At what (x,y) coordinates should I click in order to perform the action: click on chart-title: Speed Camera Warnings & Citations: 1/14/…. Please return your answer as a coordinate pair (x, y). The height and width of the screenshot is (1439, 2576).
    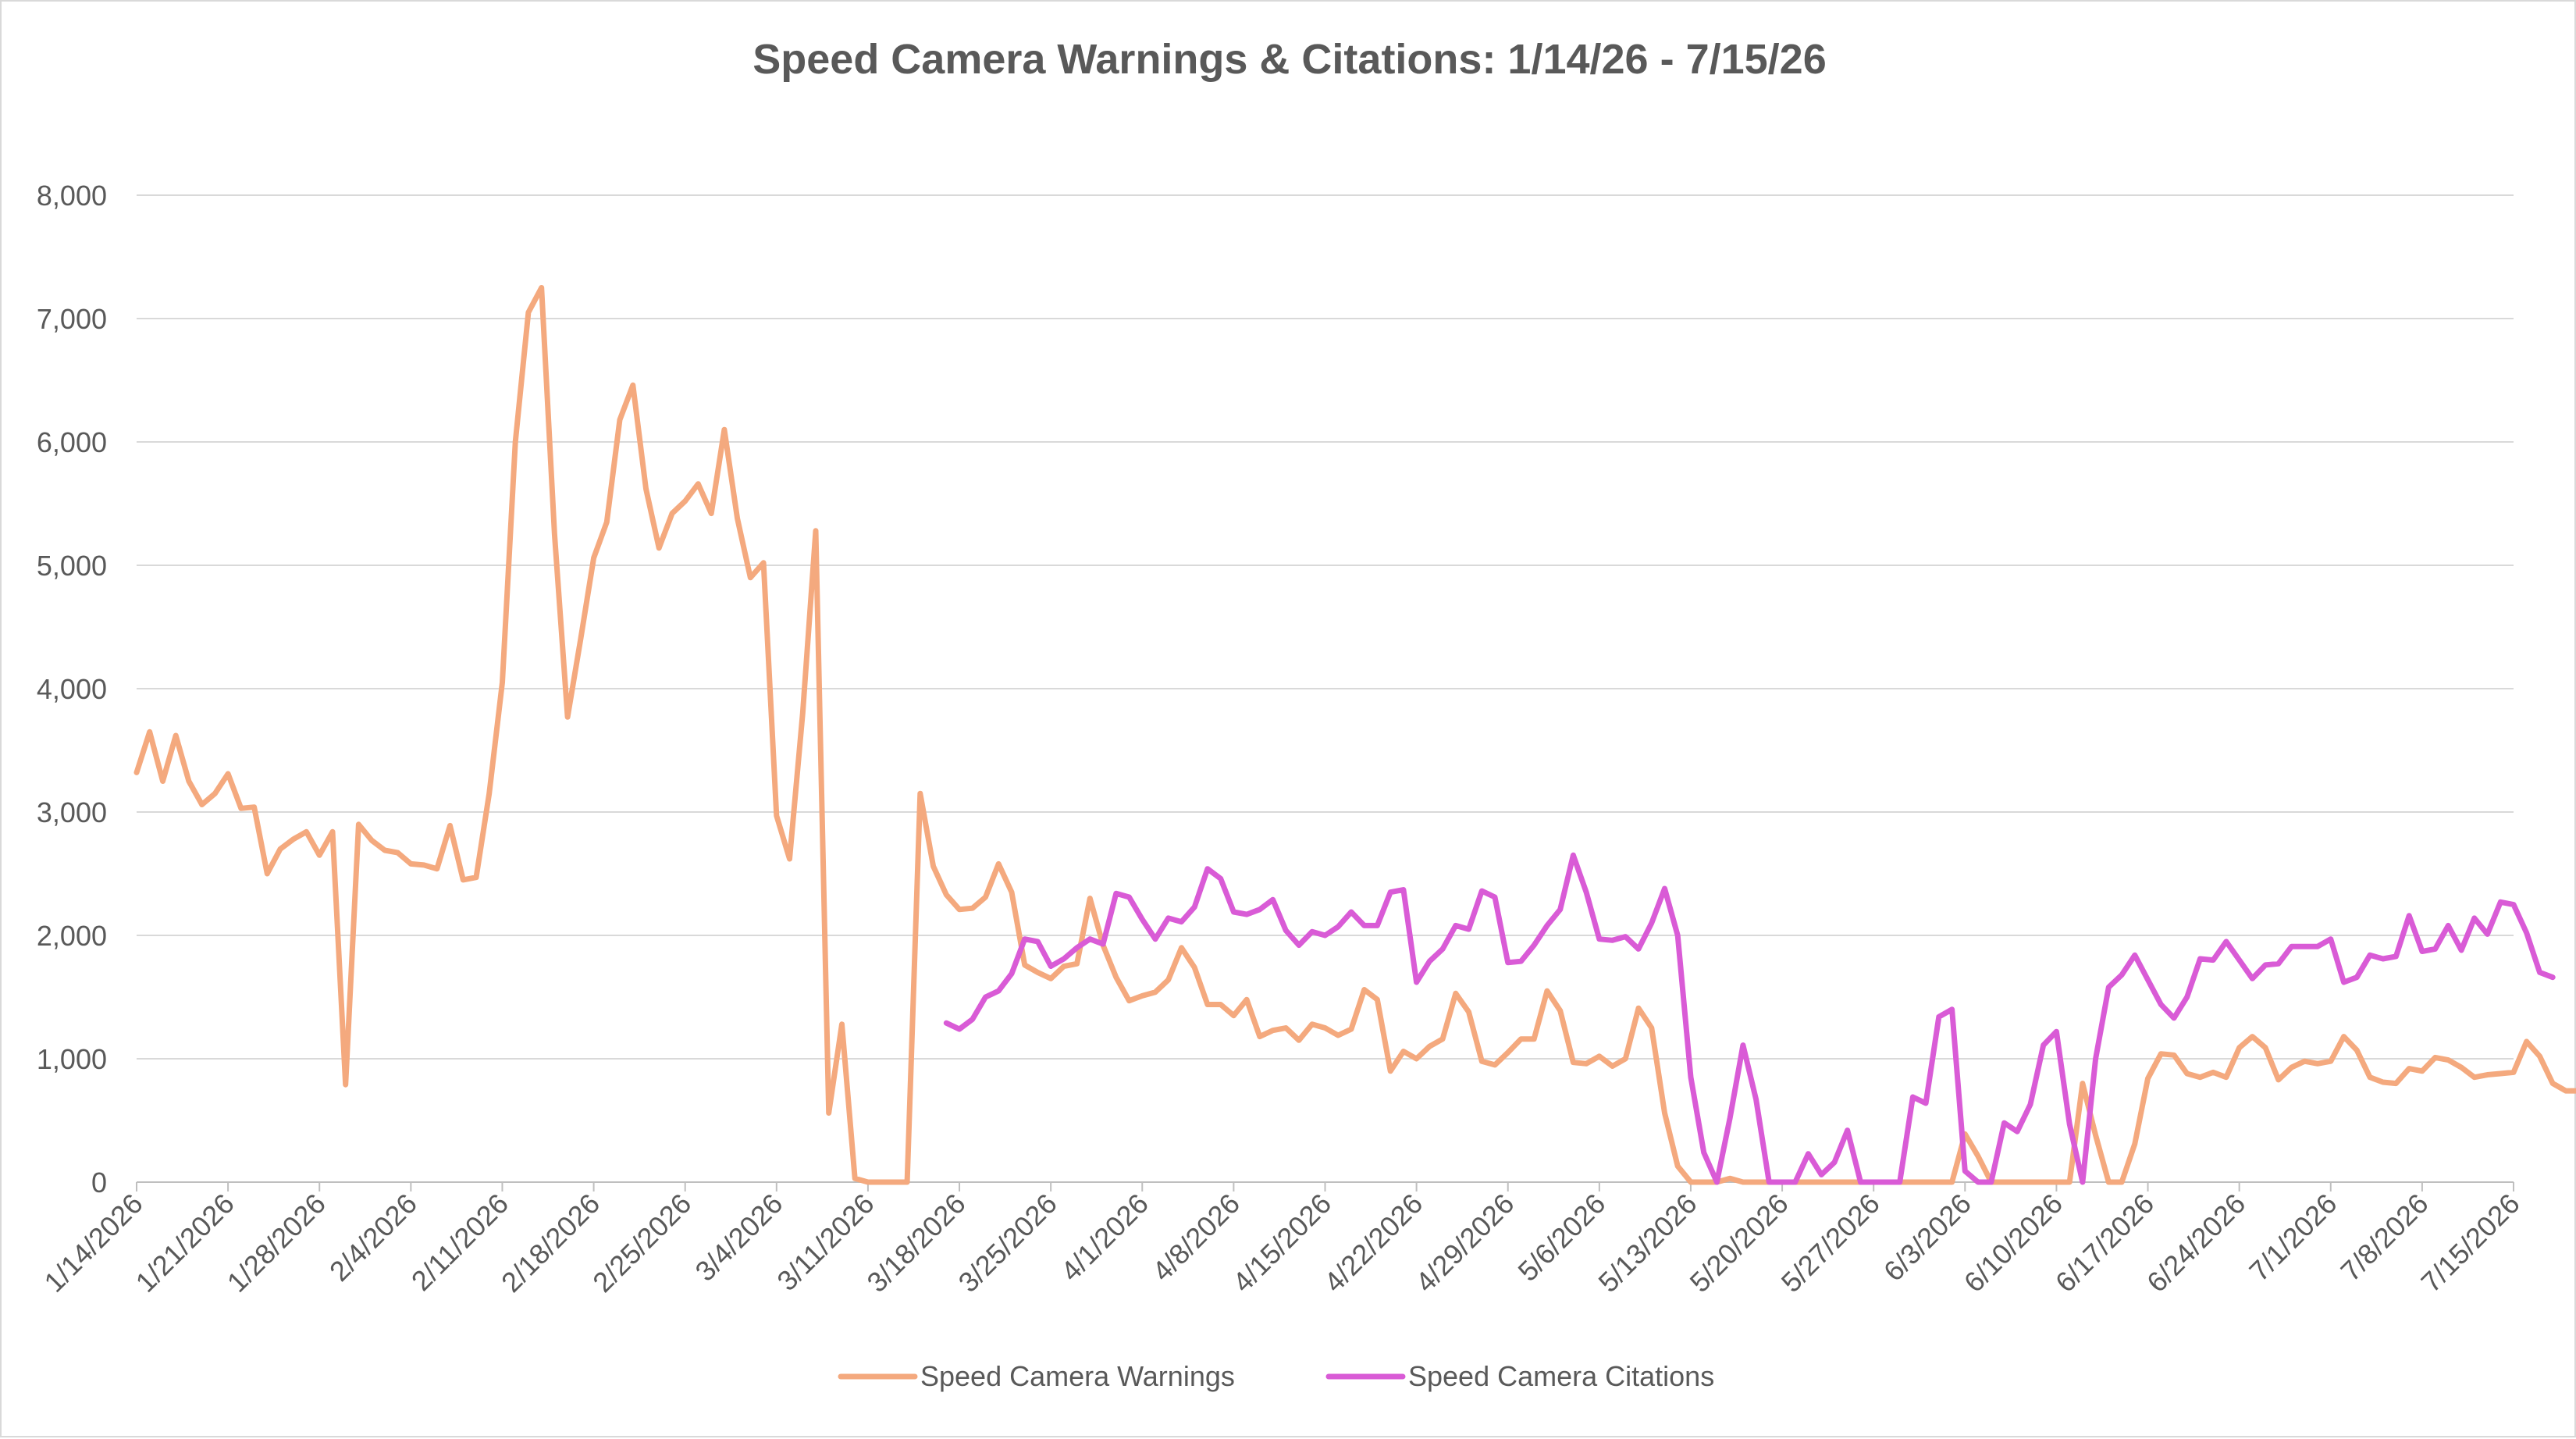
    Looking at the image, I should click on (1290, 60).